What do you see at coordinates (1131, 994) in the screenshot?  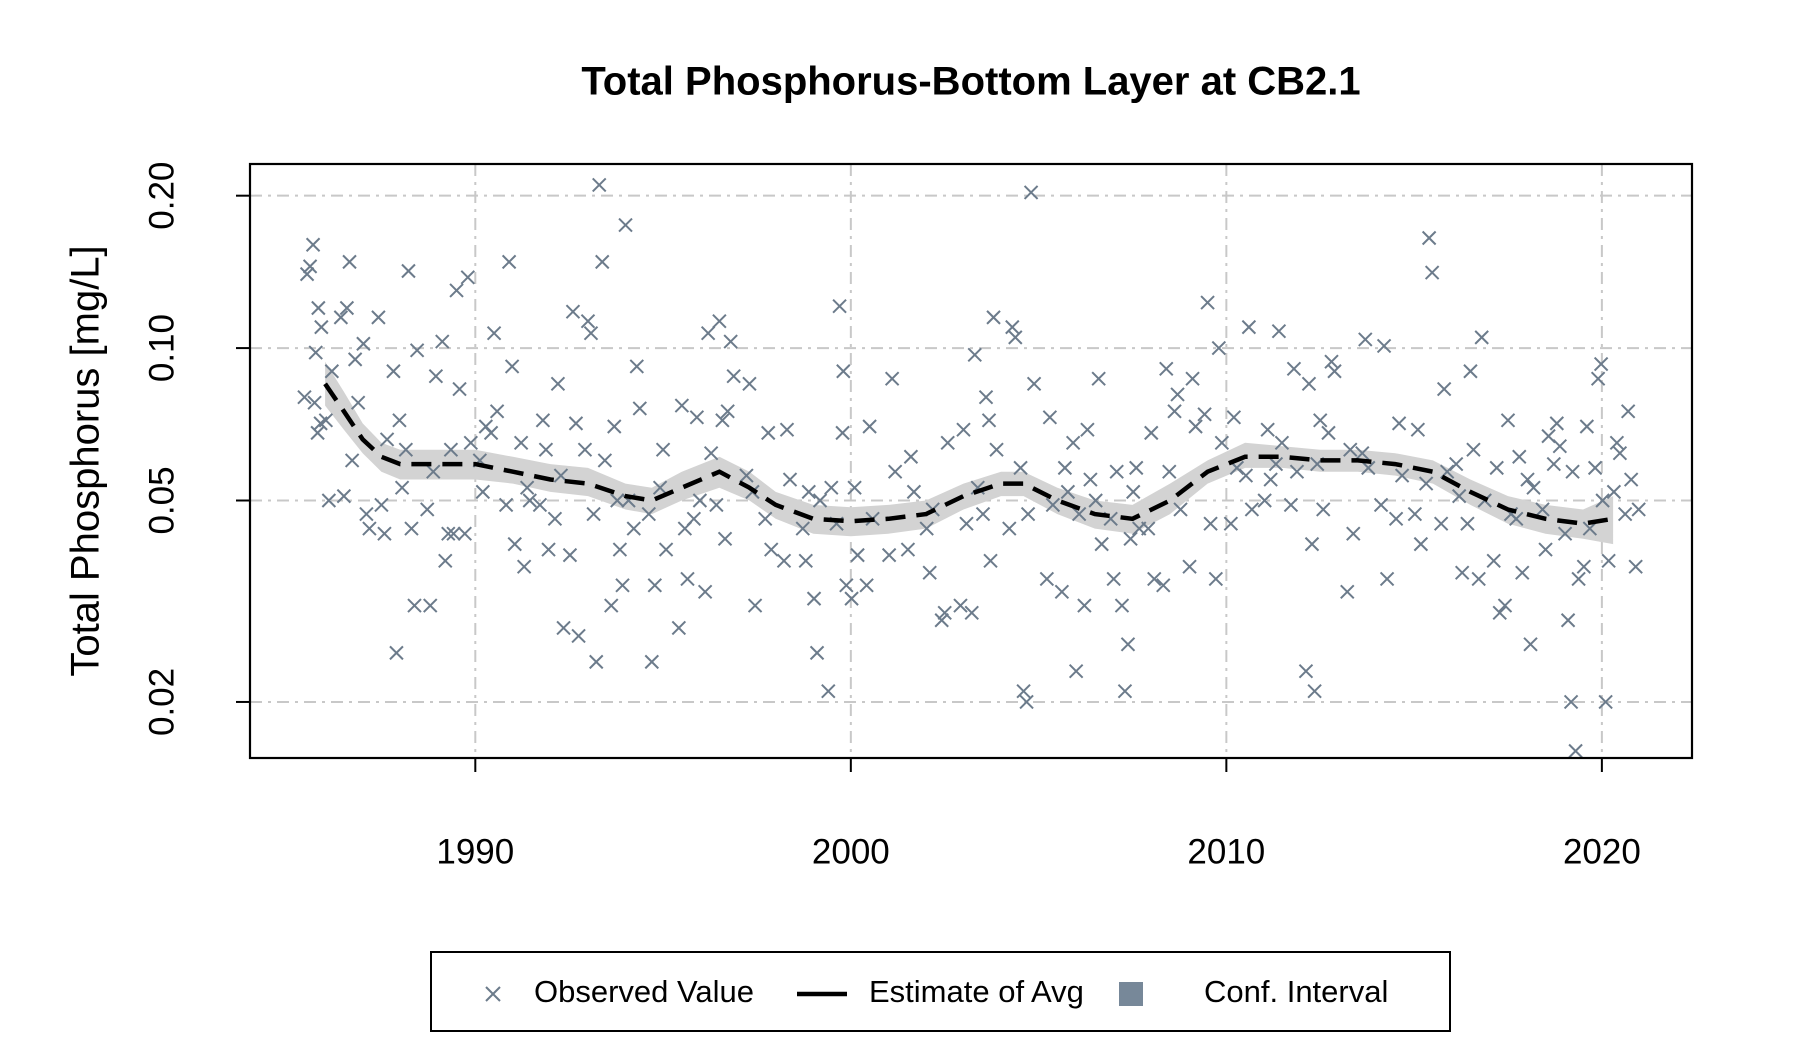 I see `legend-swatch` at bounding box center [1131, 994].